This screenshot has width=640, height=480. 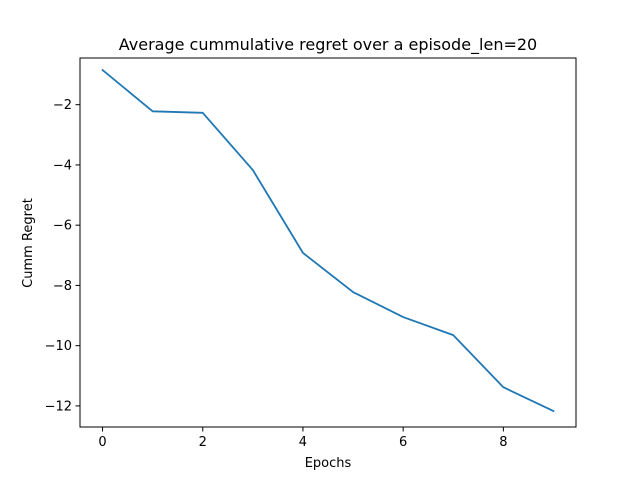 What do you see at coordinates (403, 442) in the screenshot?
I see `x-tick-label: 6` at bounding box center [403, 442].